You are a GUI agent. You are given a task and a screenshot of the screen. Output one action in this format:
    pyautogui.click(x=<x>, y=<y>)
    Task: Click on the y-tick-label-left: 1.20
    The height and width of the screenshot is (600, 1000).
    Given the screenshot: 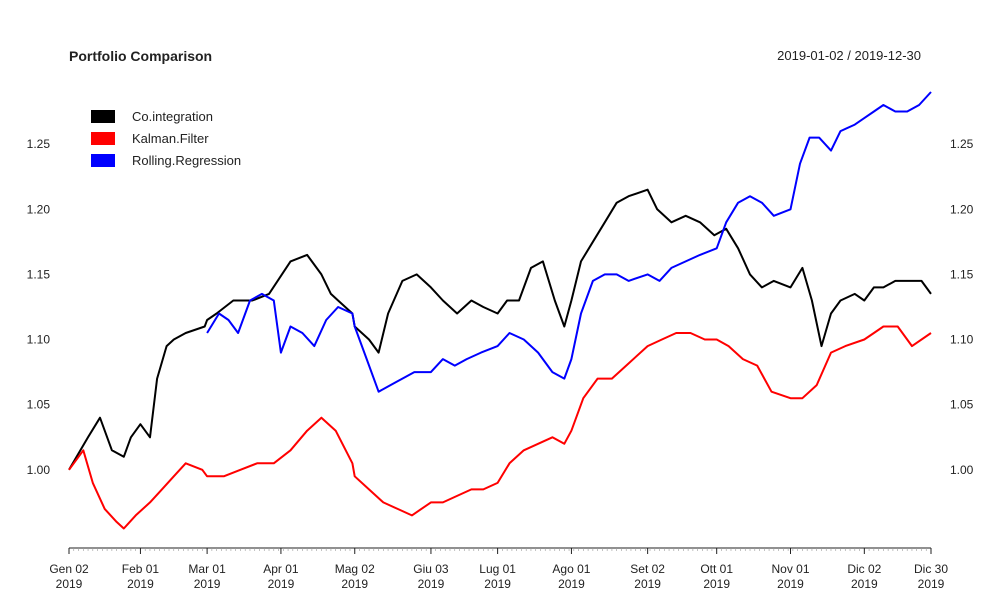 What is the action you would take?
    pyautogui.click(x=39, y=209)
    